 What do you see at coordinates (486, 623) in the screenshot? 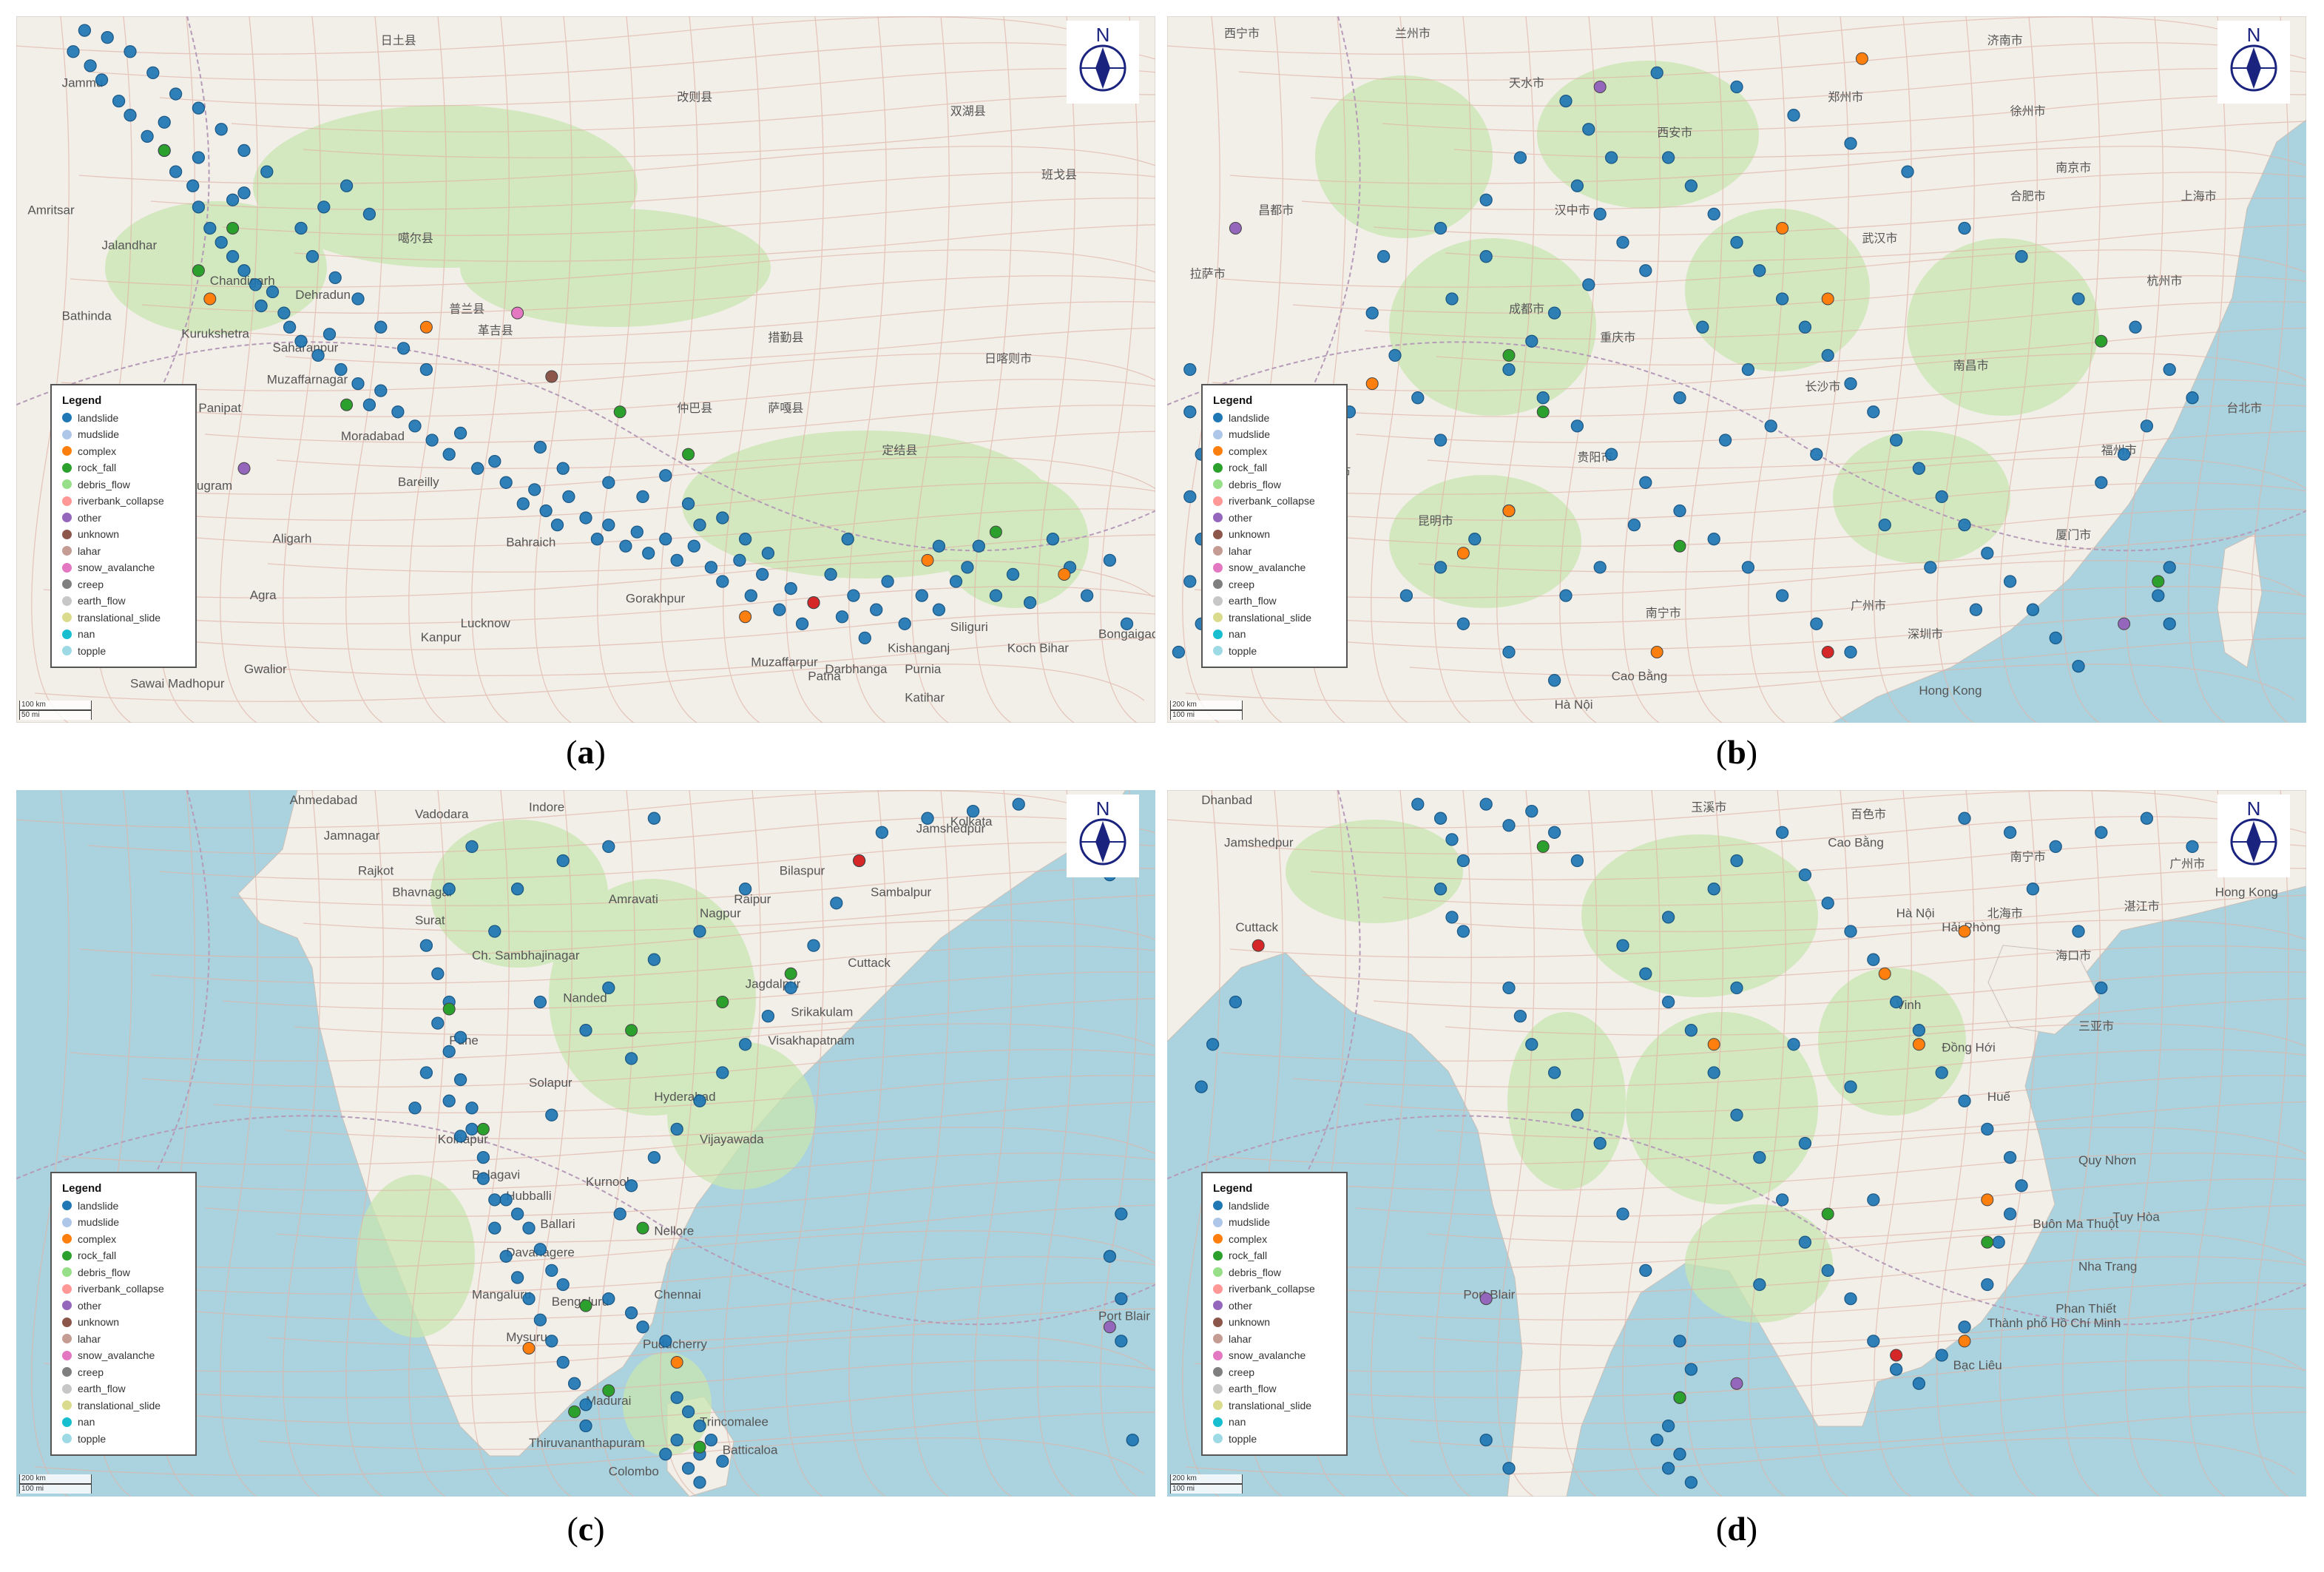
I see `place-label: Lucknow` at bounding box center [486, 623].